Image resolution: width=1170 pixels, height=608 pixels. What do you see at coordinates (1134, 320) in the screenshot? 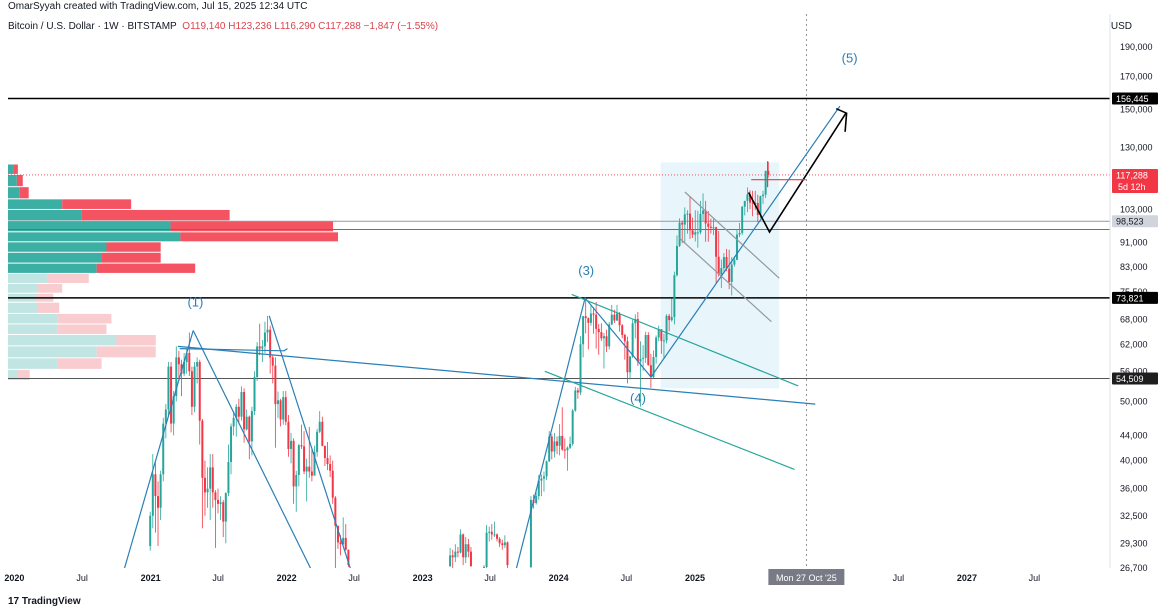
I see `y-axis-tick-label: 68,000` at bounding box center [1134, 320].